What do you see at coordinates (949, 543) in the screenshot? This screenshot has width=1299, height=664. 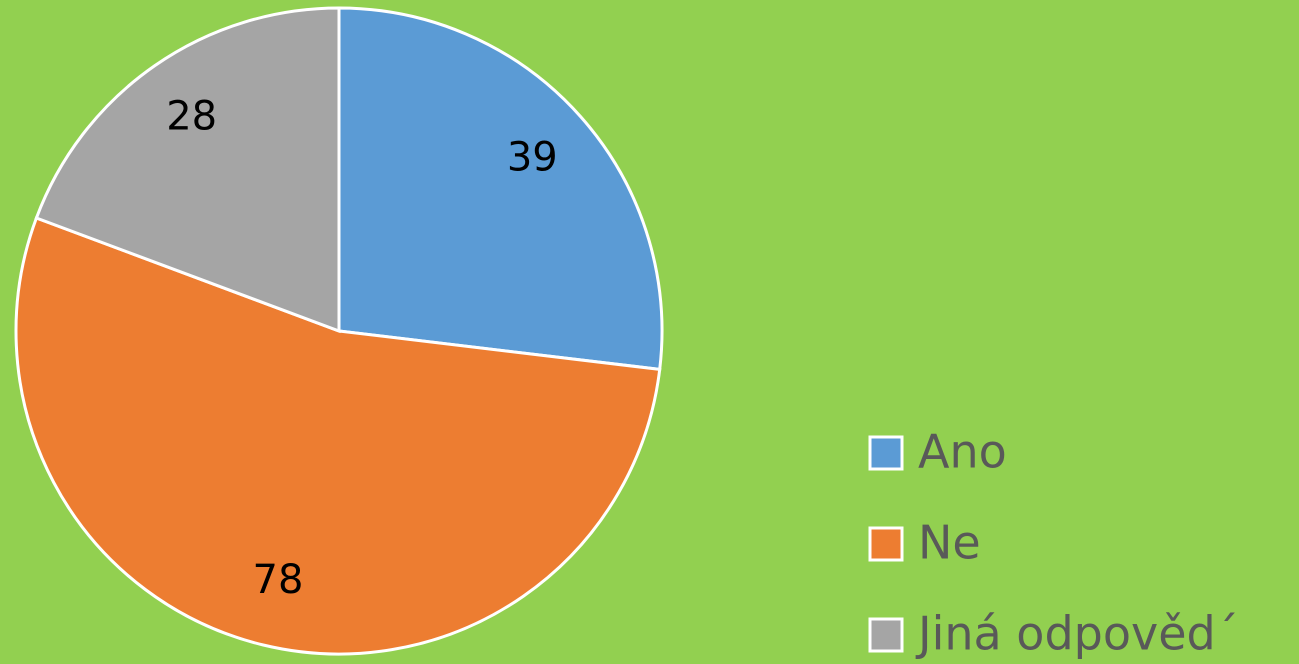 I see `legend-label: Ne` at bounding box center [949, 543].